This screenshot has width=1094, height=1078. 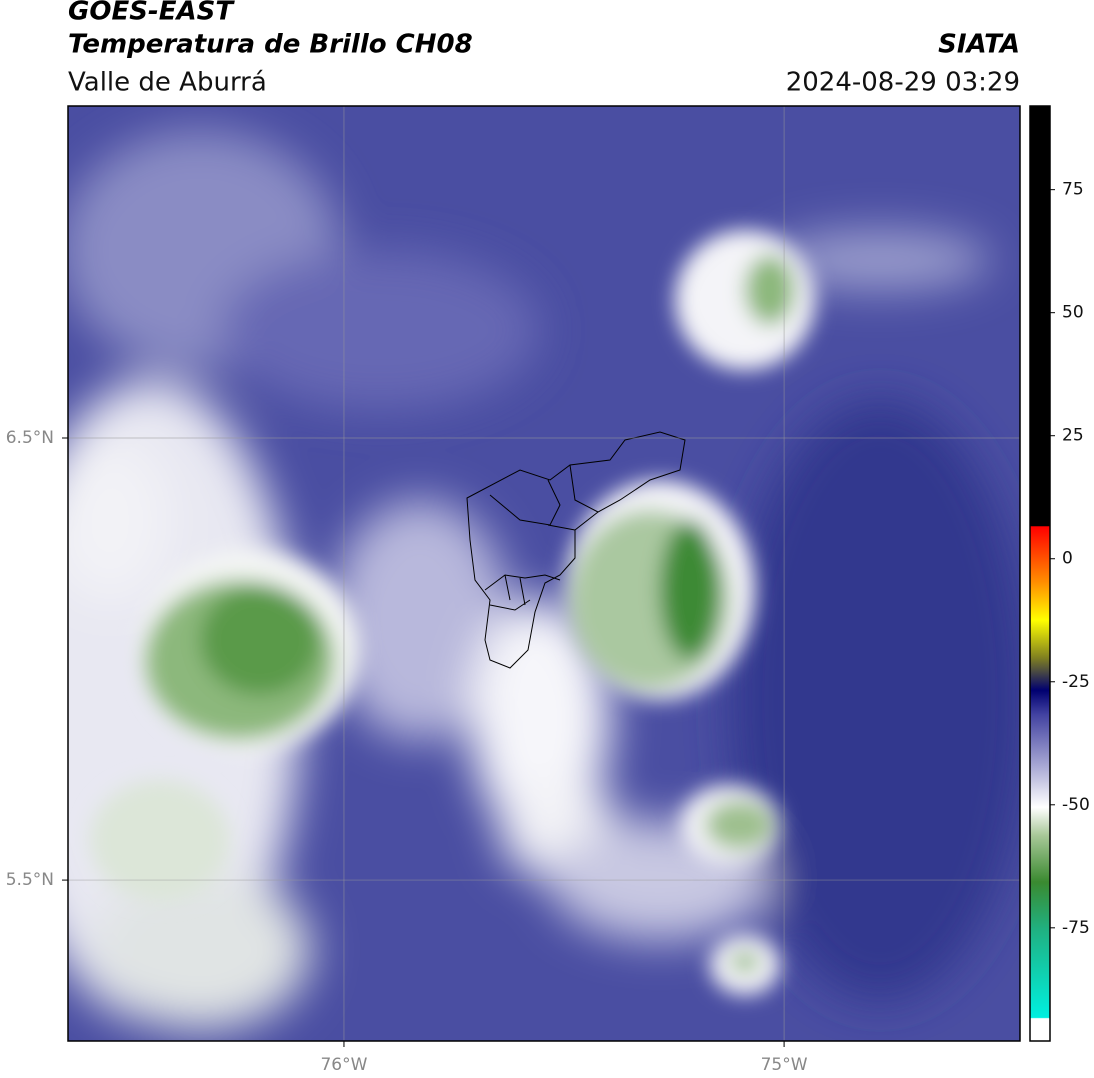 What do you see at coordinates (1073, 190) in the screenshot?
I see `colorbar-tick-label: 75` at bounding box center [1073, 190].